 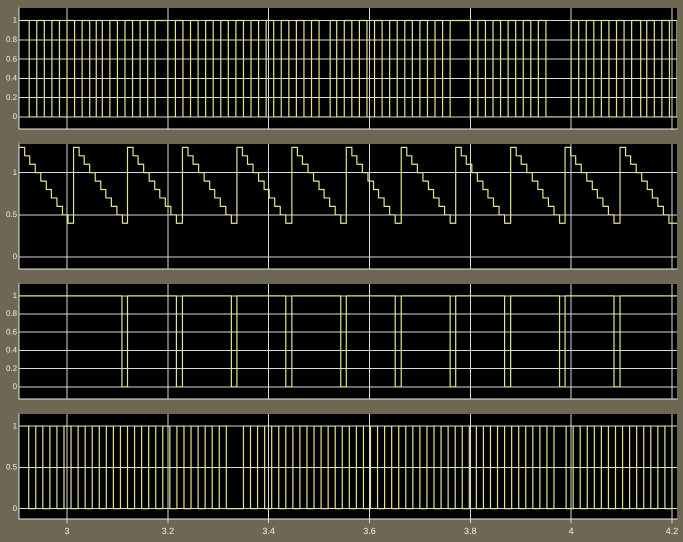 What do you see at coordinates (268, 531) in the screenshot?
I see `x-tick-label: 3.4` at bounding box center [268, 531].